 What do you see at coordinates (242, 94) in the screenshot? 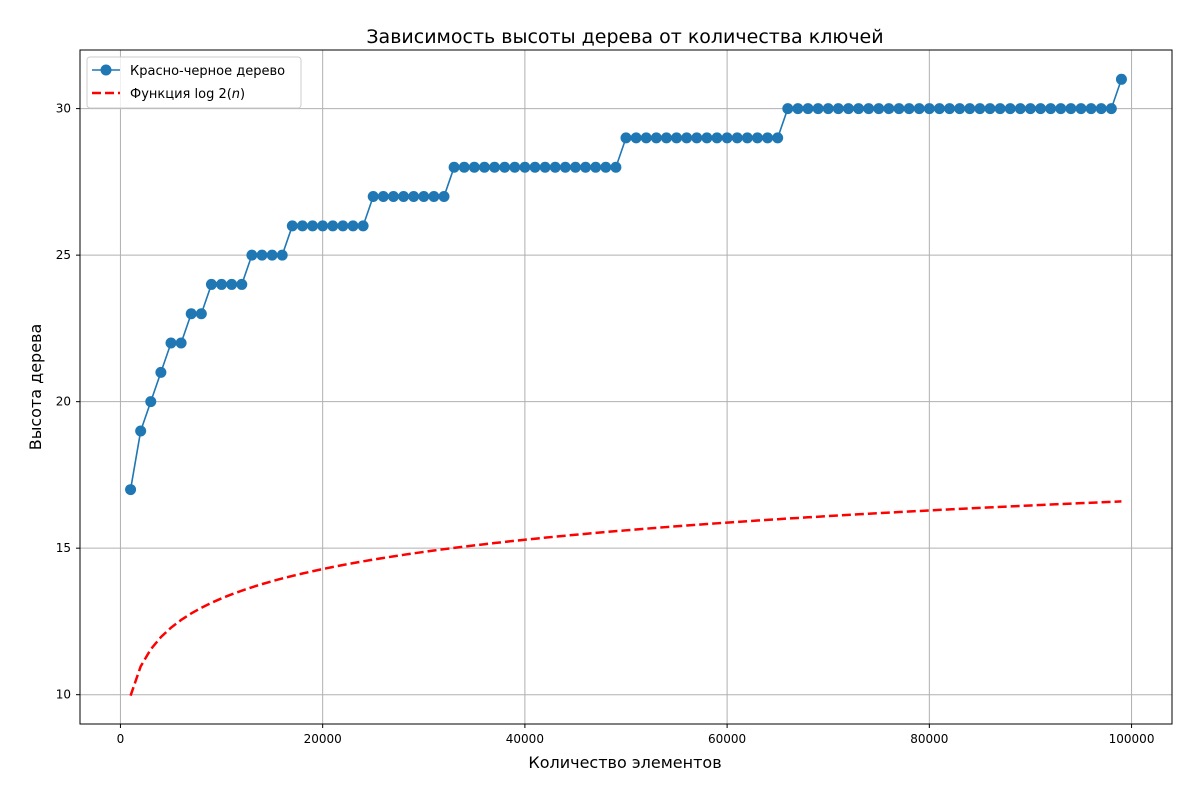
I see `legend-log-suffix: )` at bounding box center [242, 94].